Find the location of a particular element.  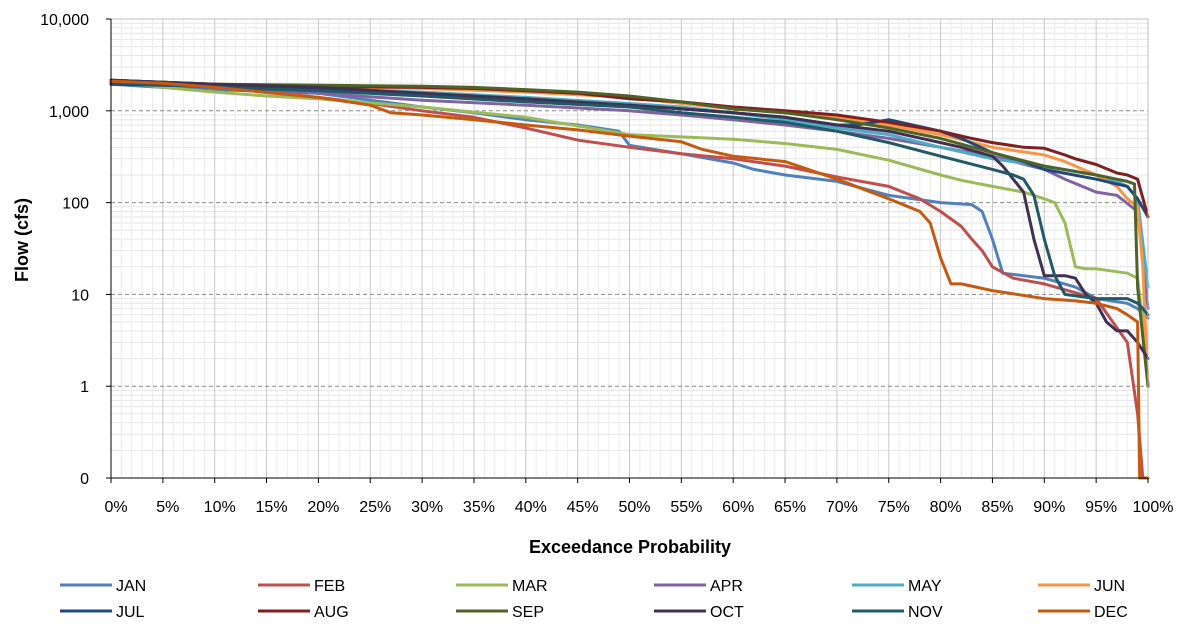

x-tick-label: 65% is located at coordinates (790, 507).